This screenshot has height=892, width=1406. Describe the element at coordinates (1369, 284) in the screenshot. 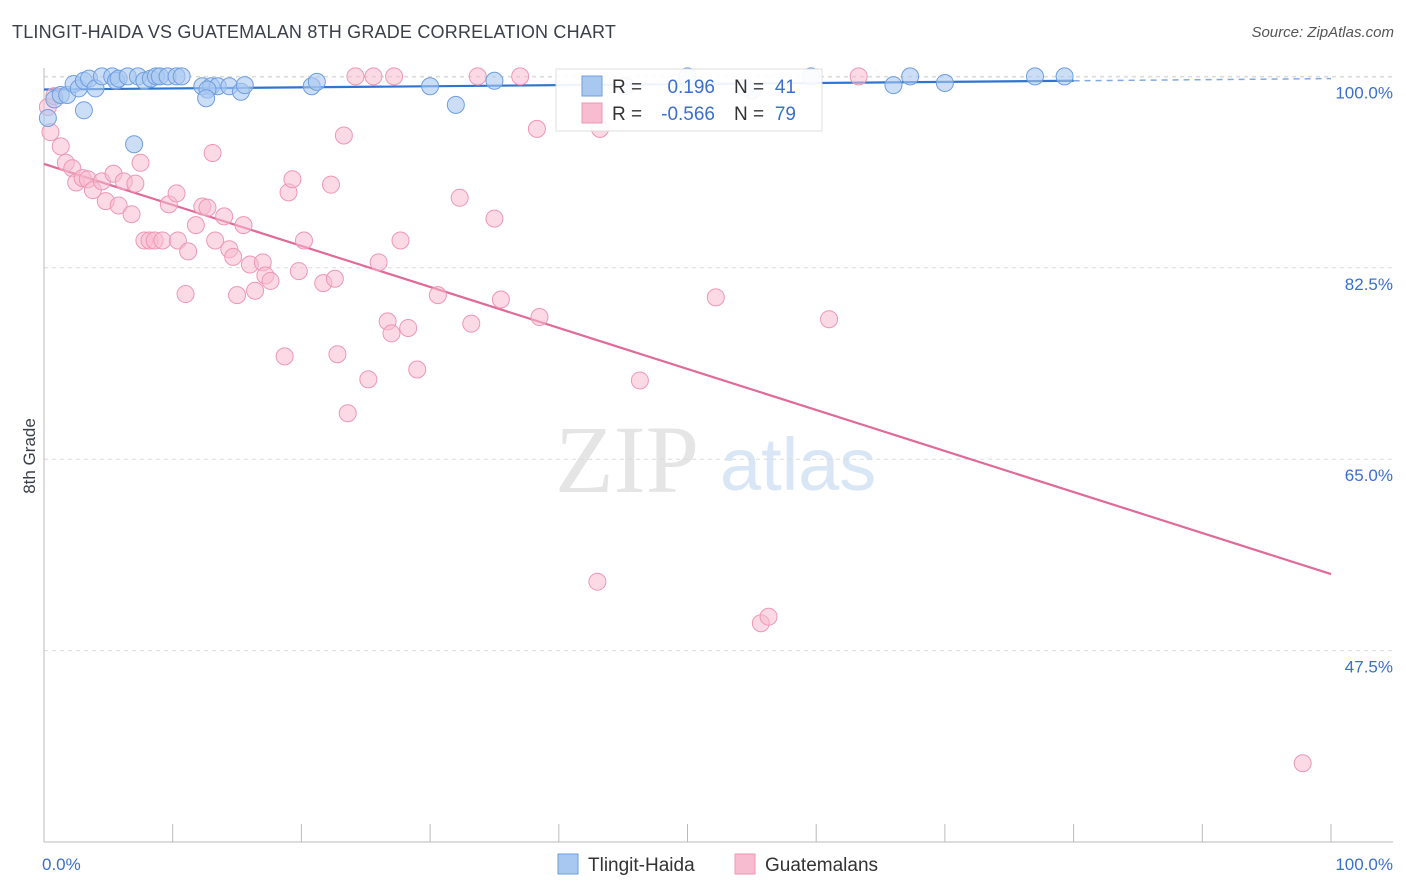

I see `y-tick-label: 82.5%` at that location.